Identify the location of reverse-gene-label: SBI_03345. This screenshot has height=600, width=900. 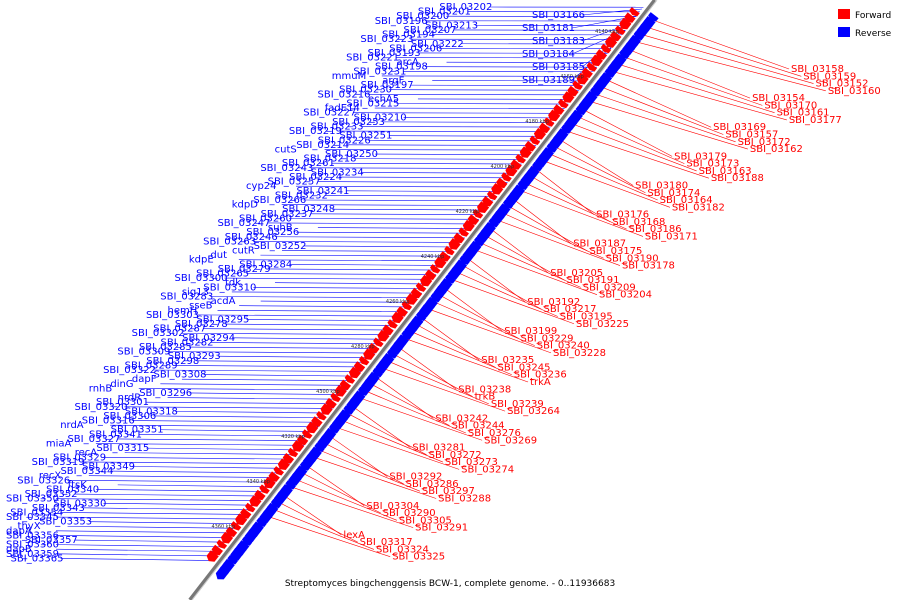
(32, 517).